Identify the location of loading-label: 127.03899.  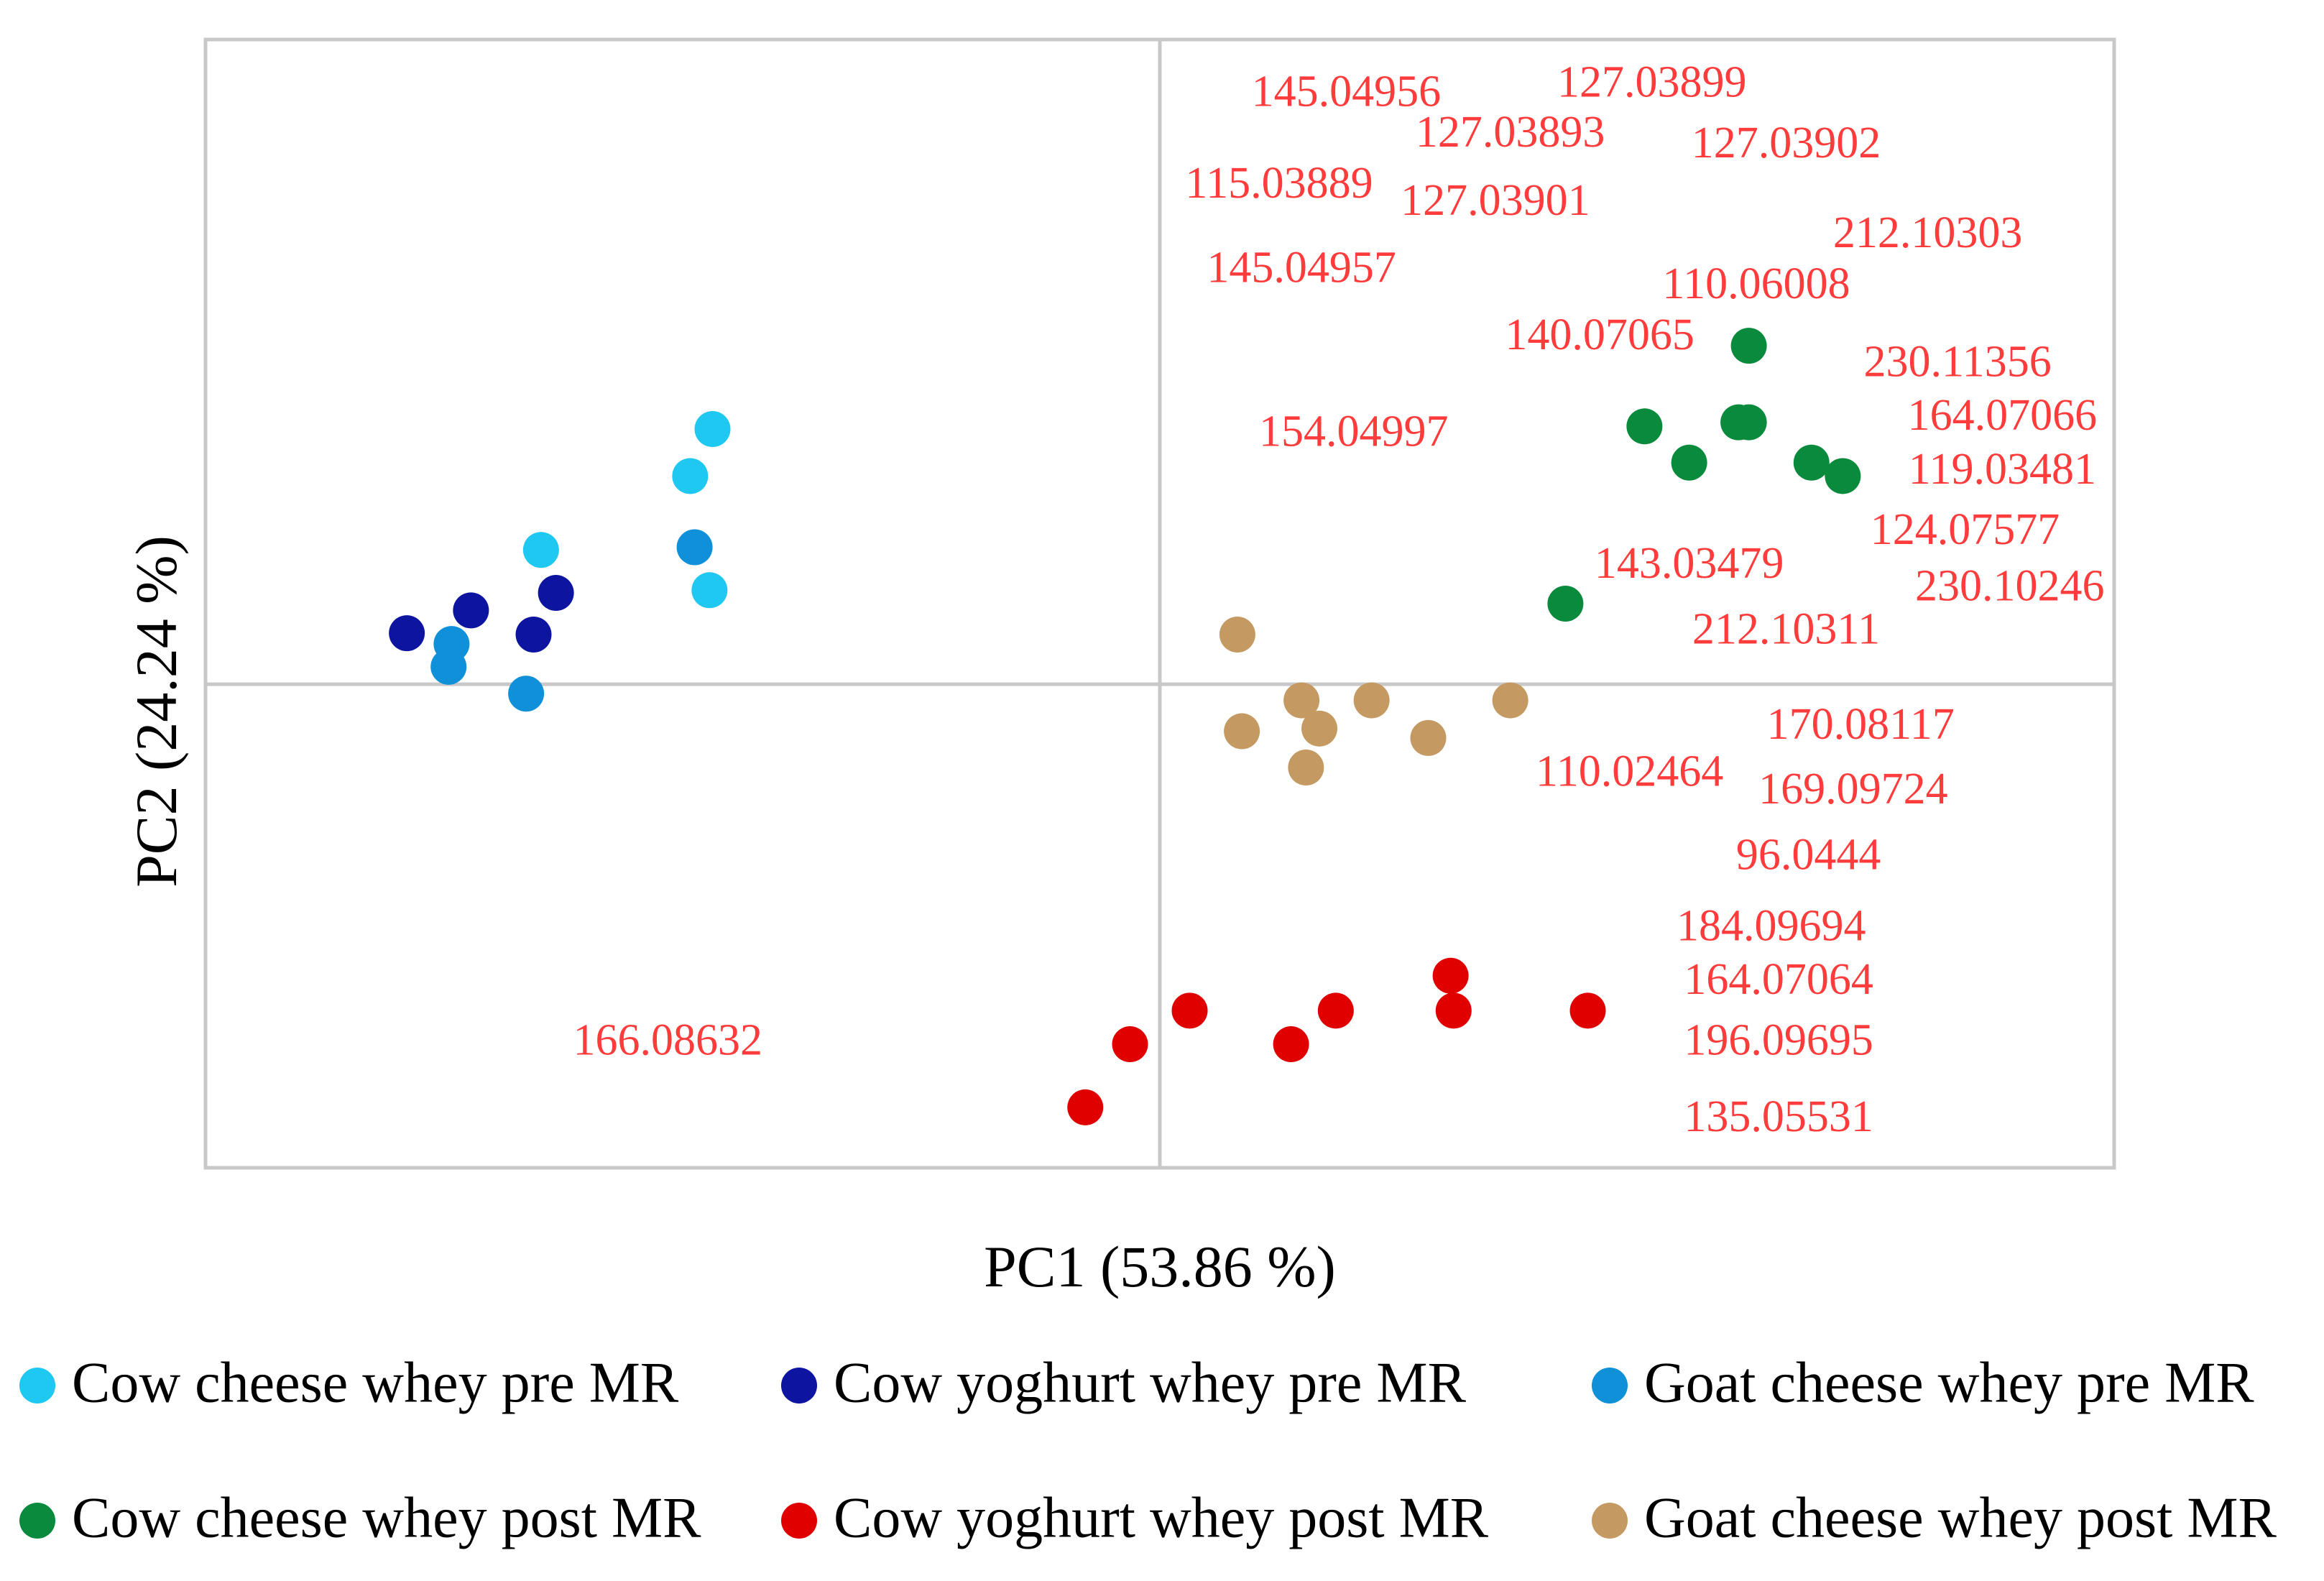
(1652, 82).